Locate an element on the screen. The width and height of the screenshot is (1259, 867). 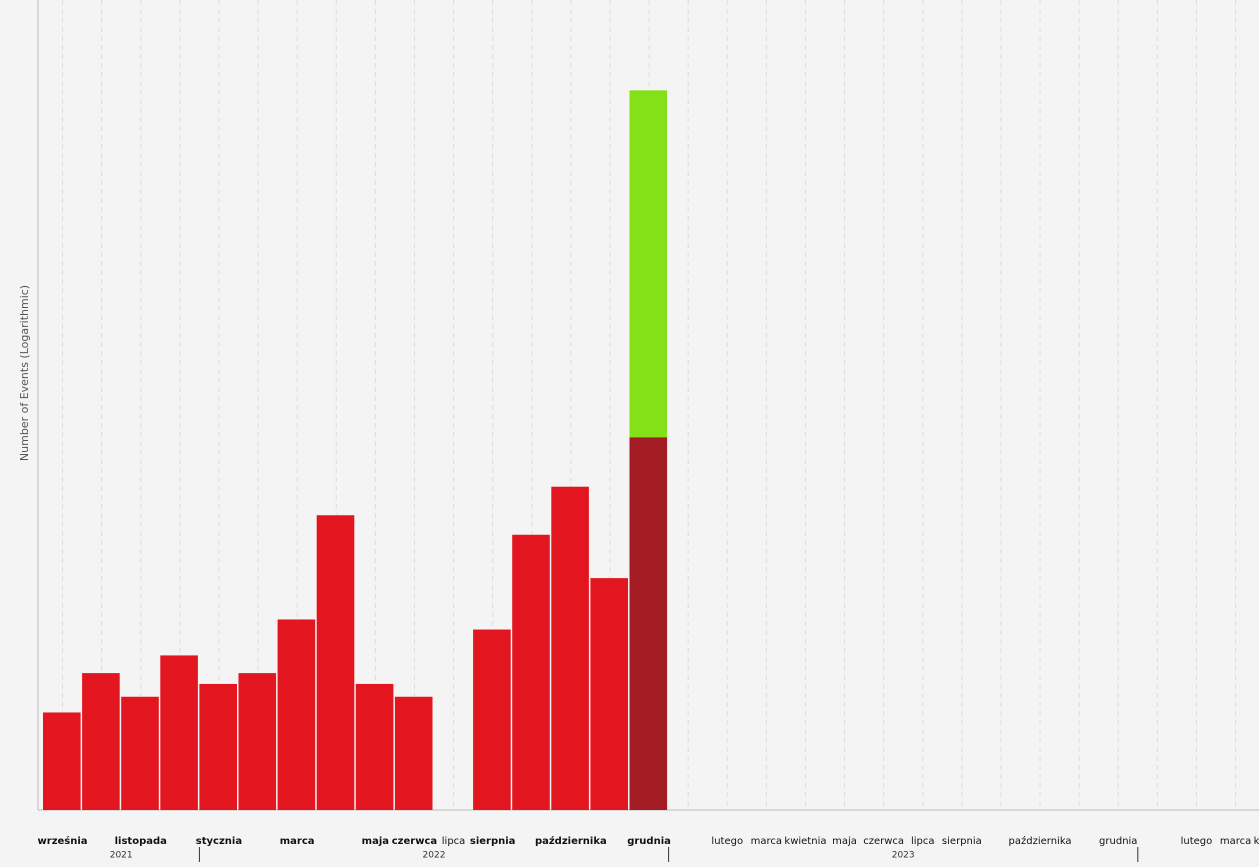
y-axis-label: Number of Events (Logarithmic) is located at coordinates (24, 373).